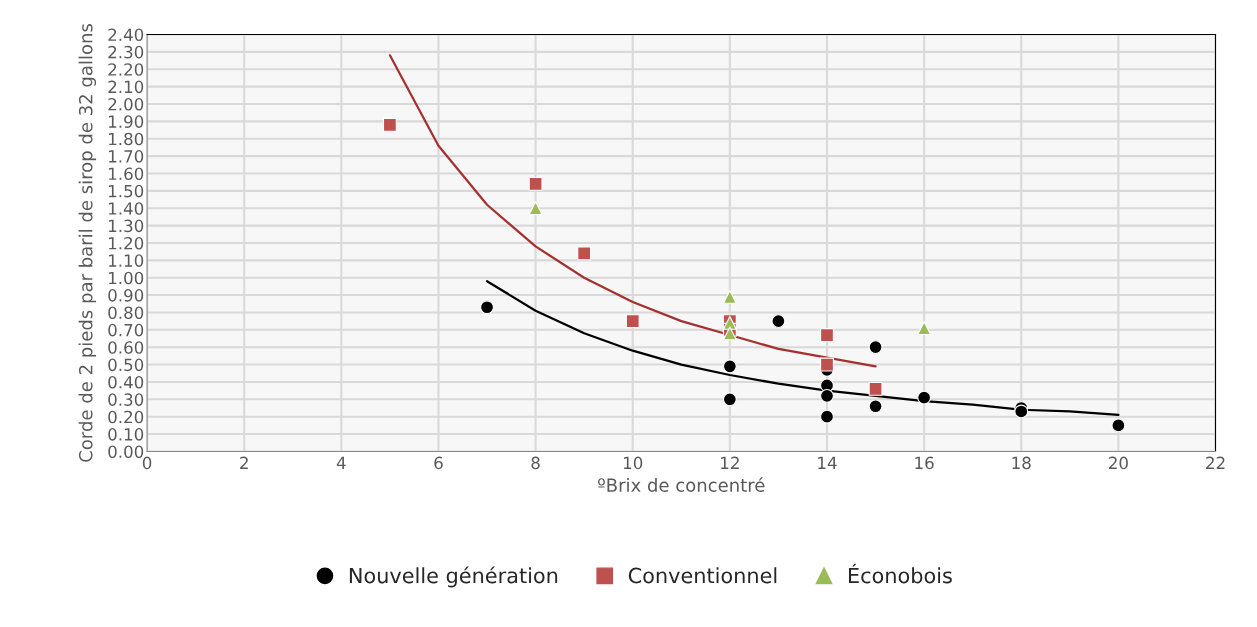 The image size is (1257, 627). What do you see at coordinates (681, 484) in the screenshot?
I see `x-axis-title: ºBrix de concentré` at bounding box center [681, 484].